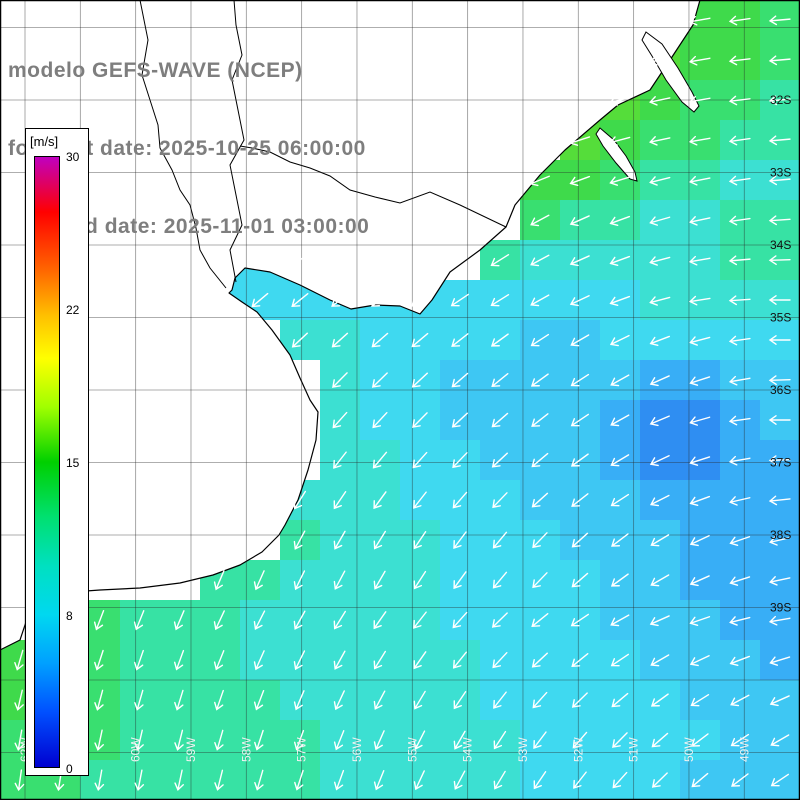  I want to click on colorbar-legend: [m/s] 30 22 15 8 0, so click(57, 452).